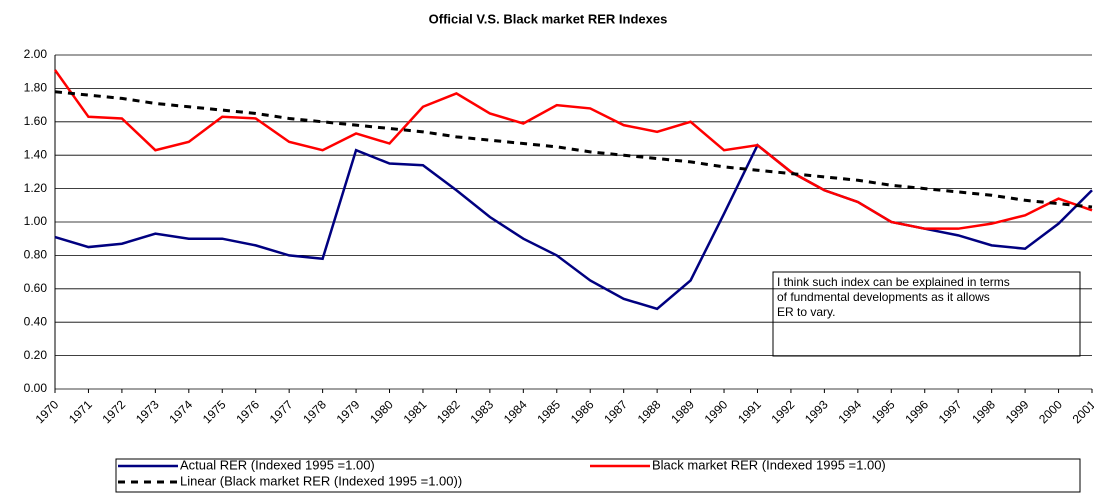 The image size is (1094, 493). I want to click on y-tick-label: 1.40, so click(36, 154).